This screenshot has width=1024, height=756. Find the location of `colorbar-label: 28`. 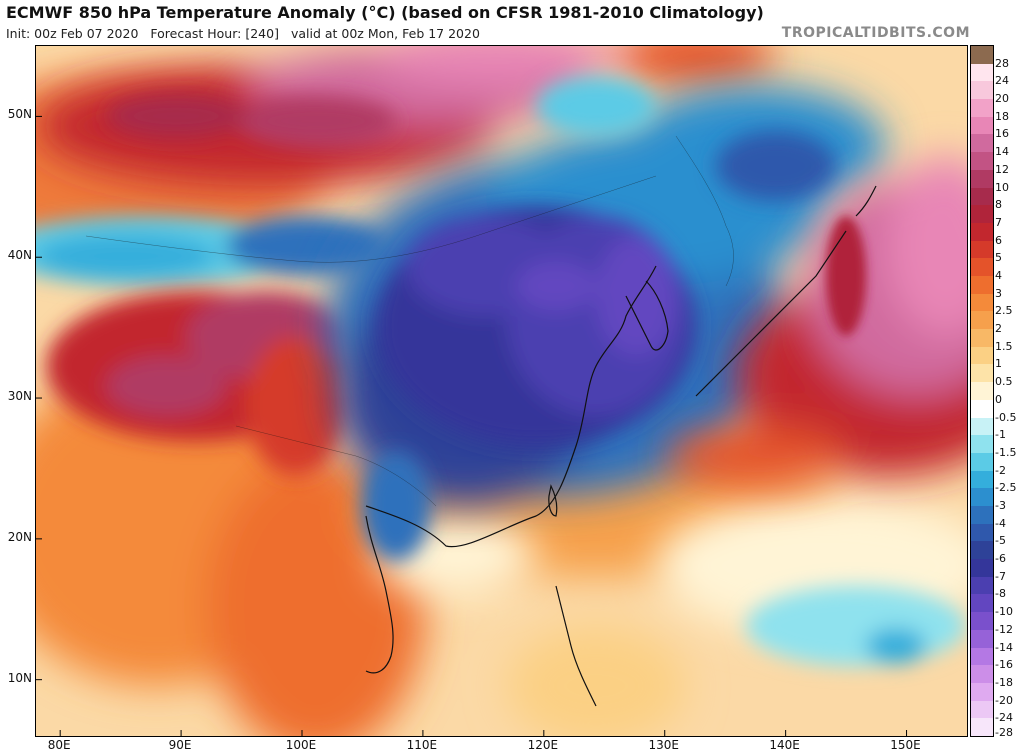

colorbar-label: 28 is located at coordinates (1002, 63).